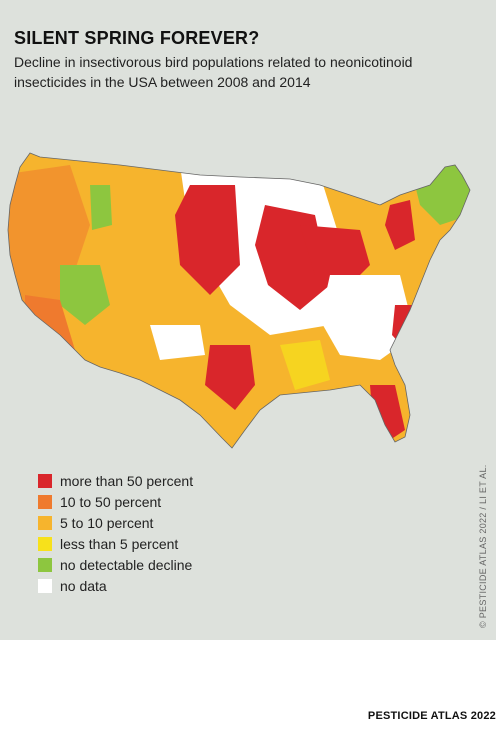 This screenshot has height=740, width=496. What do you see at coordinates (119, 543) in the screenshot?
I see `legend-label: less than 5 percent` at bounding box center [119, 543].